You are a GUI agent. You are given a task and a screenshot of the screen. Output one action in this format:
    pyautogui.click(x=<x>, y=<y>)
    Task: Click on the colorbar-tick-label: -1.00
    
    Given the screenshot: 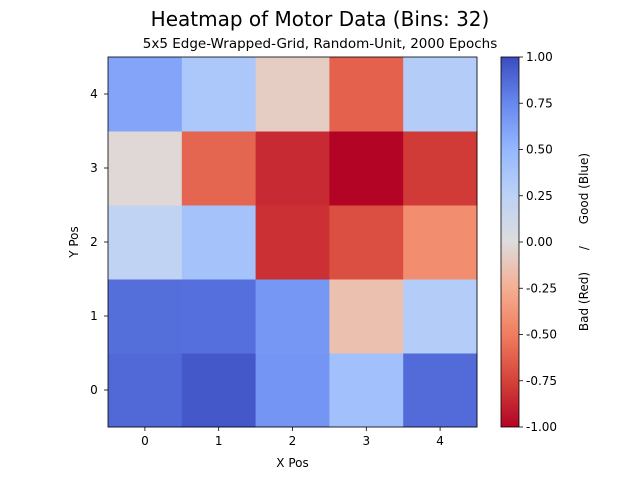 What is the action you would take?
    pyautogui.click(x=541, y=427)
    